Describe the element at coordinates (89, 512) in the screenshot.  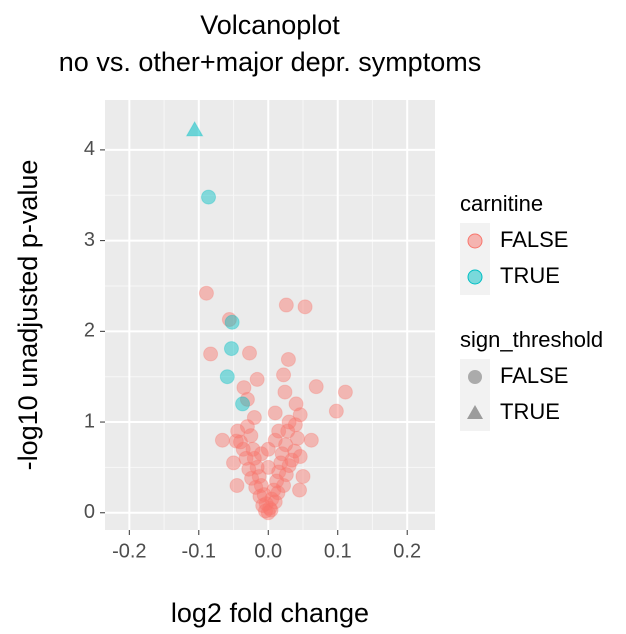
I see `y-tick-label: 0` at that location.